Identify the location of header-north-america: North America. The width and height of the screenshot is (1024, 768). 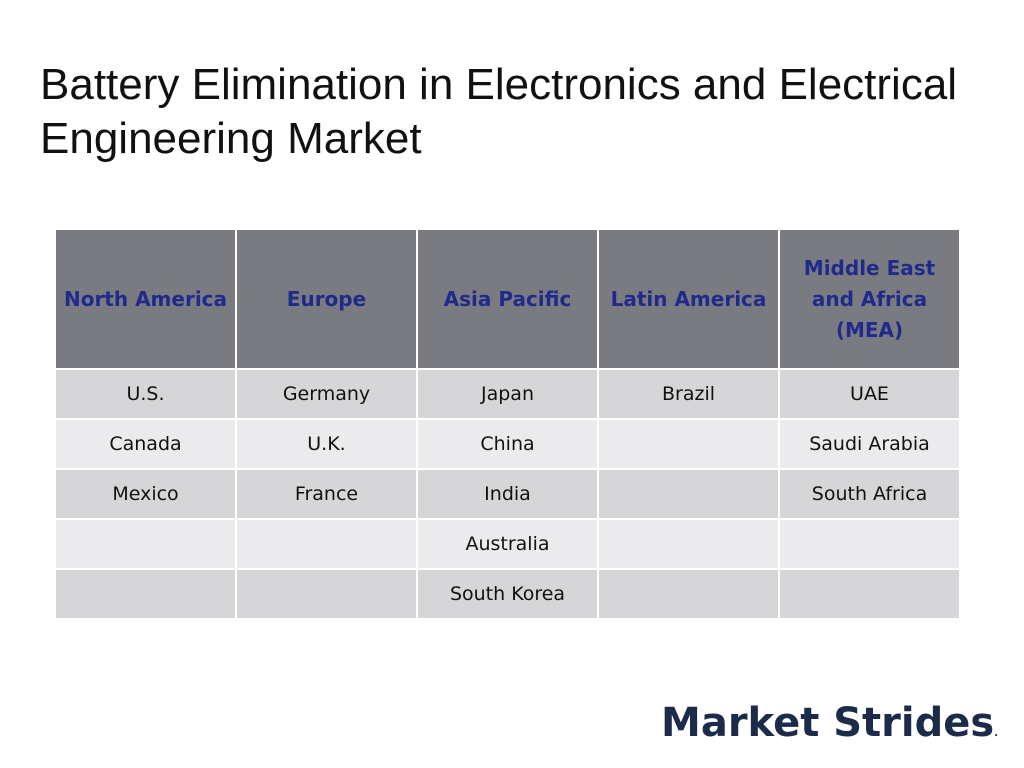
(145, 299).